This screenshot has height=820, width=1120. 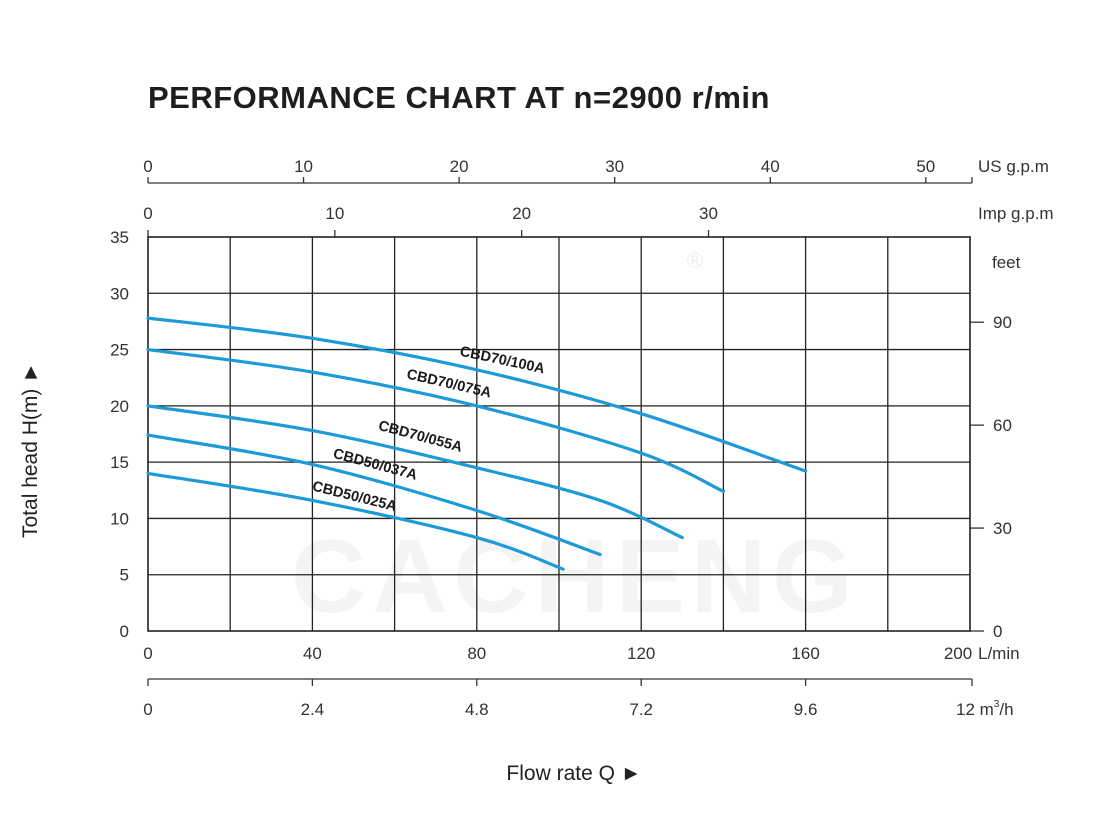 What do you see at coordinates (477, 709) in the screenshot?
I see `m3h-tick-label: 4.8` at bounding box center [477, 709].